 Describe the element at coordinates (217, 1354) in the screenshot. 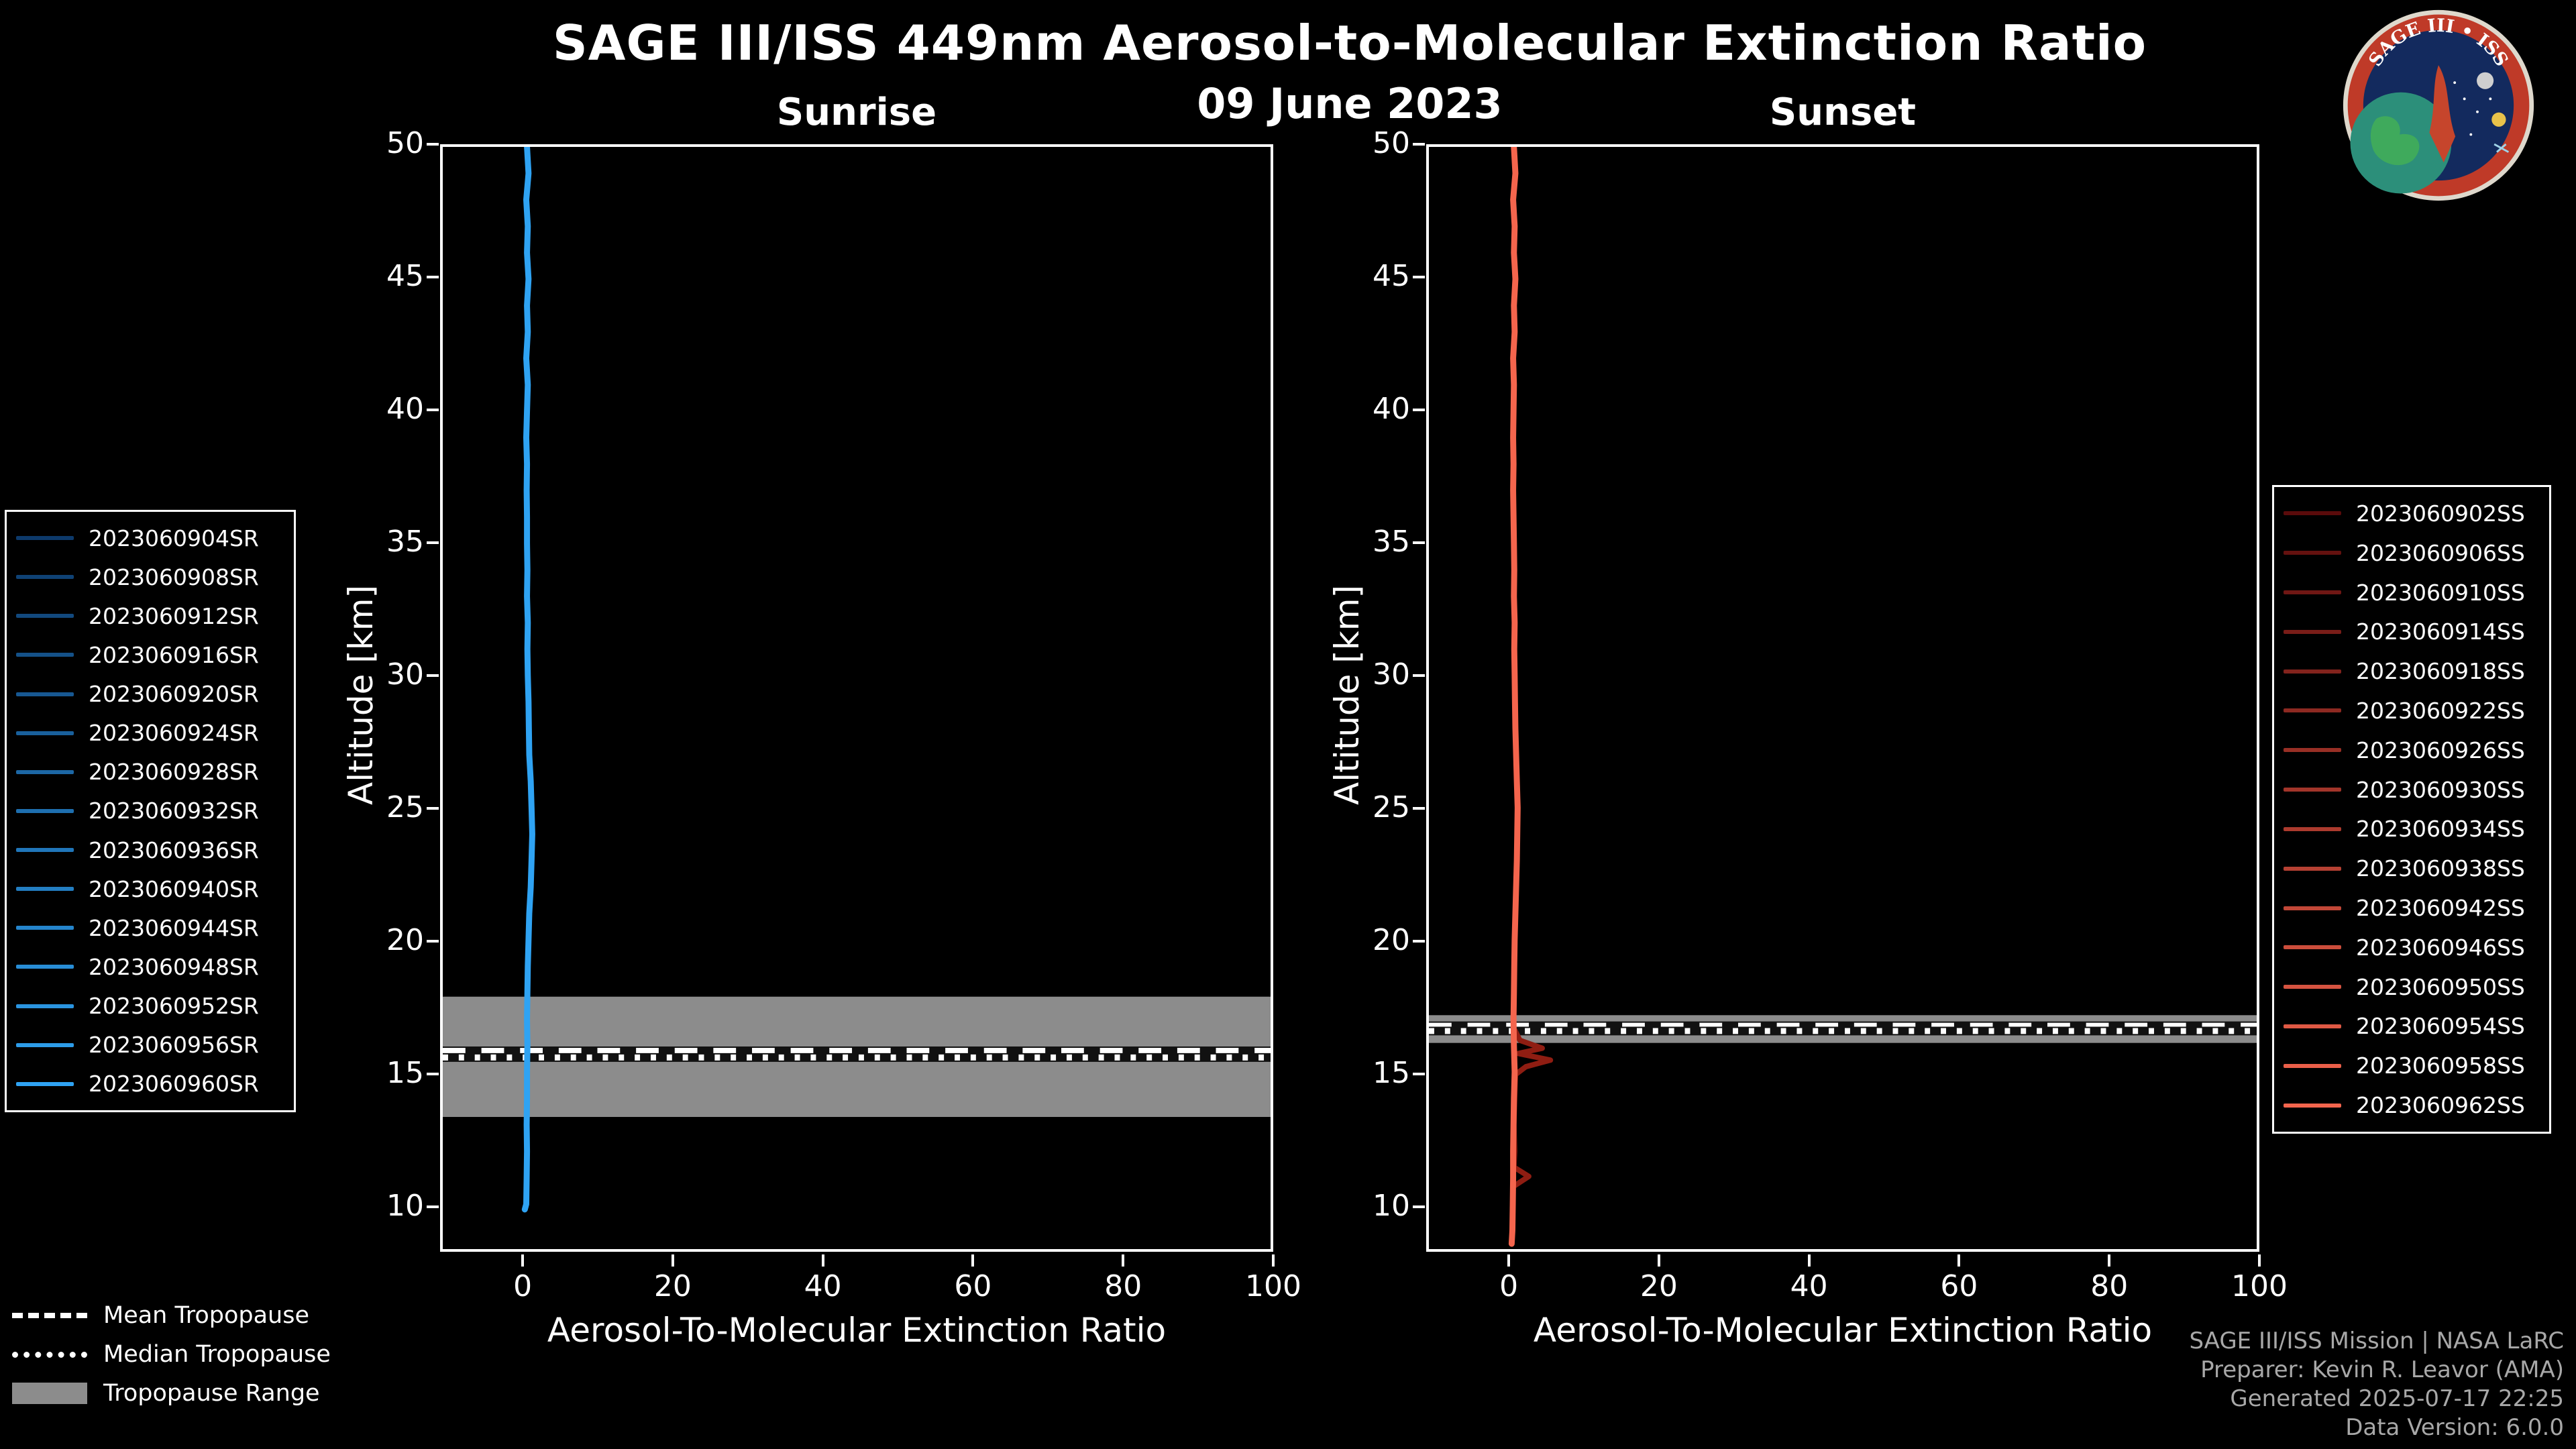

I see `median-tropopause-label: Median Tropopause` at that location.